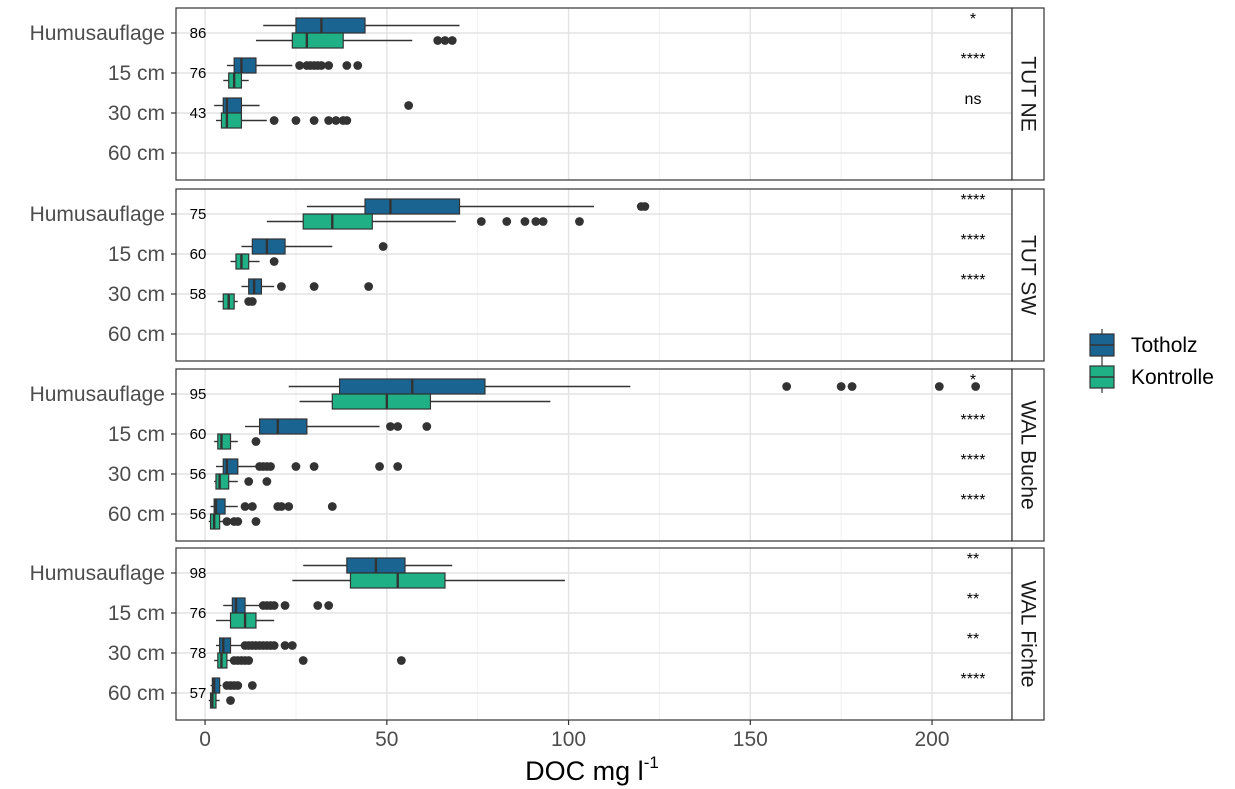 This screenshot has height=789, width=1235. What do you see at coordinates (198, 214) in the screenshot?
I see `sample-size-label: 75` at bounding box center [198, 214].